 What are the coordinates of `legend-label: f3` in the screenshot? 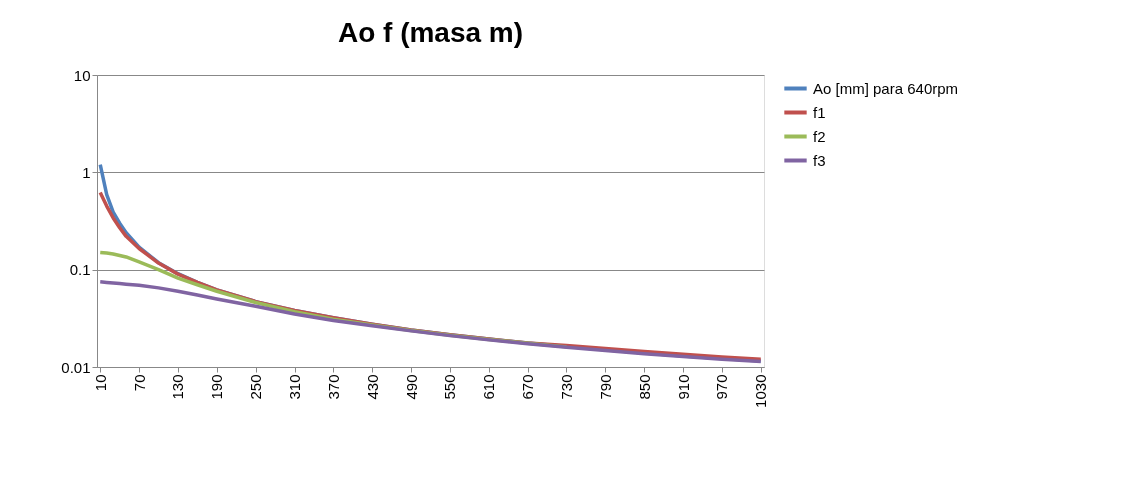 It's located at (819, 160).